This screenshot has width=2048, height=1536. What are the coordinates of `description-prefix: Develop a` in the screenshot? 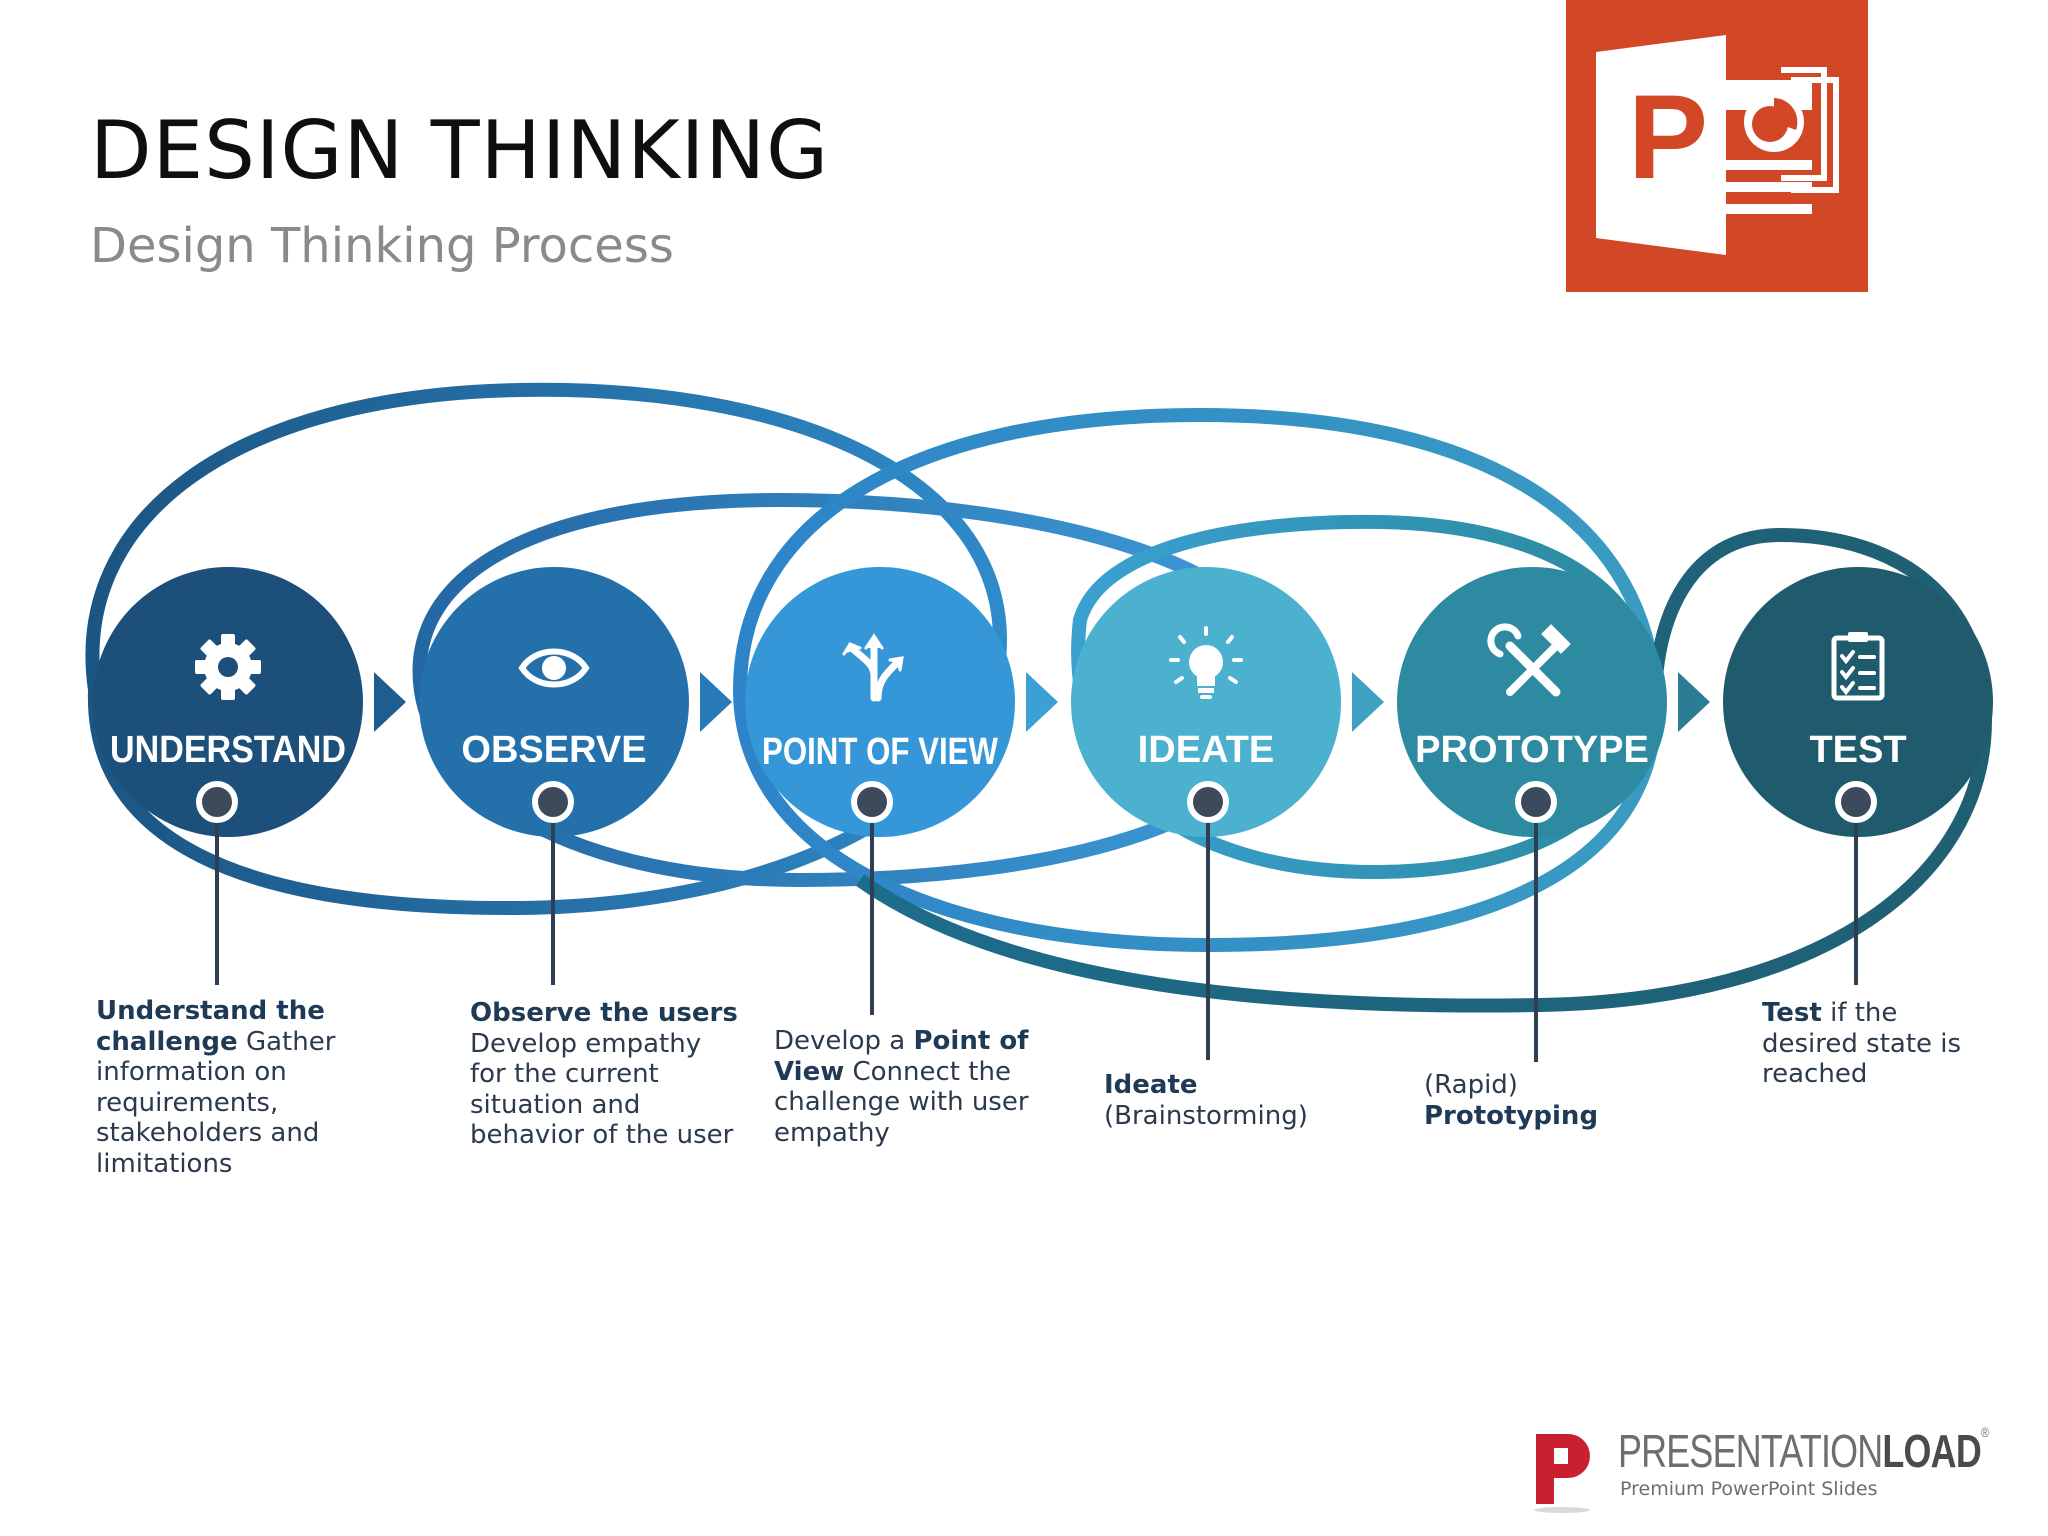 It's located at (844, 1041).